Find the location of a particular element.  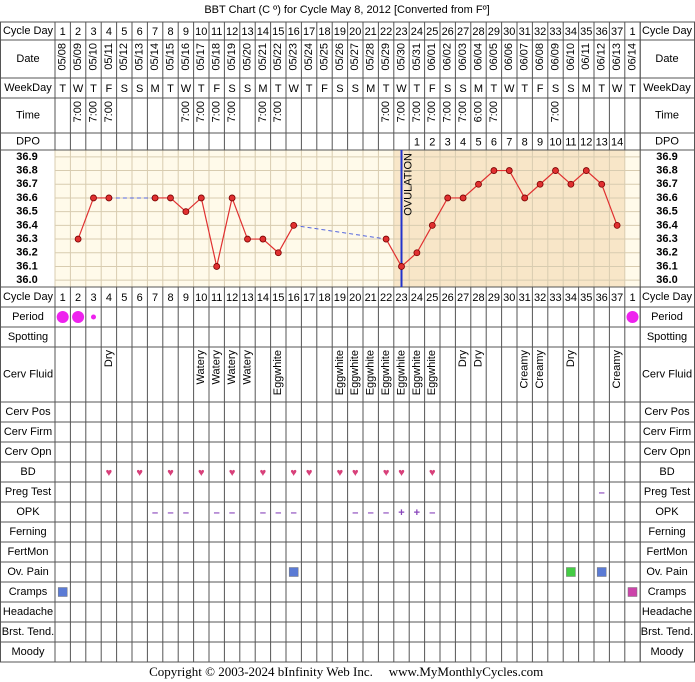

cell-vertical-text: 06/04 is located at coordinates (478, 57).